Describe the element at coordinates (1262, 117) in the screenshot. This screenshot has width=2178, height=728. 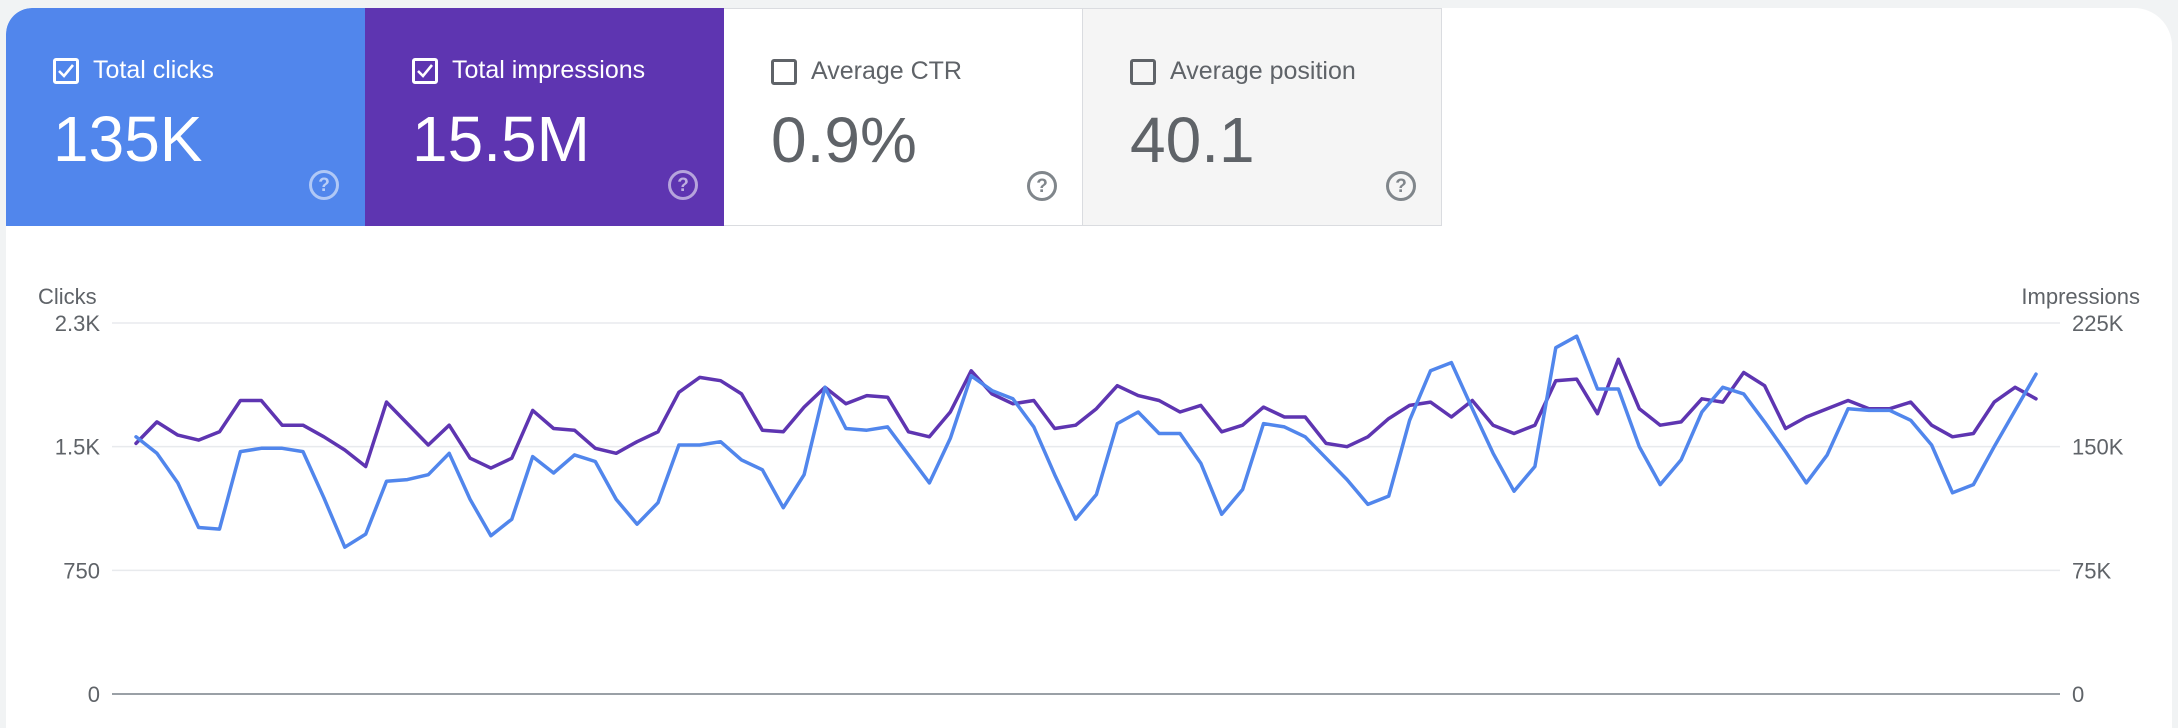
I see `metric-tile-average-position: Average position 40.1 ?` at that location.